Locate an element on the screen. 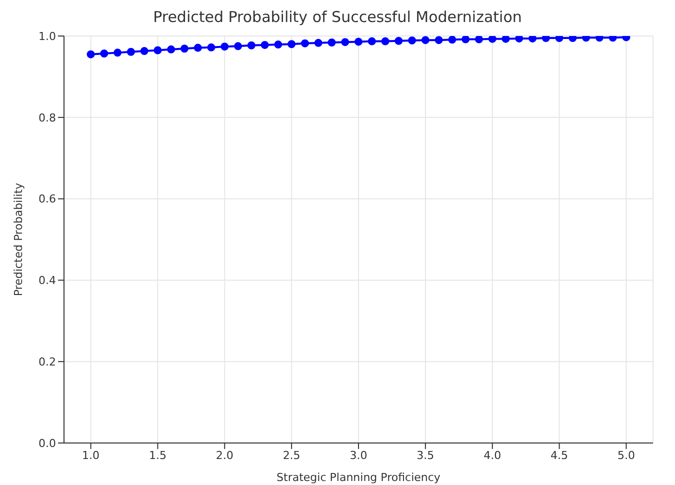 The height and width of the screenshot is (485, 675). y-tick-label: 0.0 is located at coordinates (47, 443).